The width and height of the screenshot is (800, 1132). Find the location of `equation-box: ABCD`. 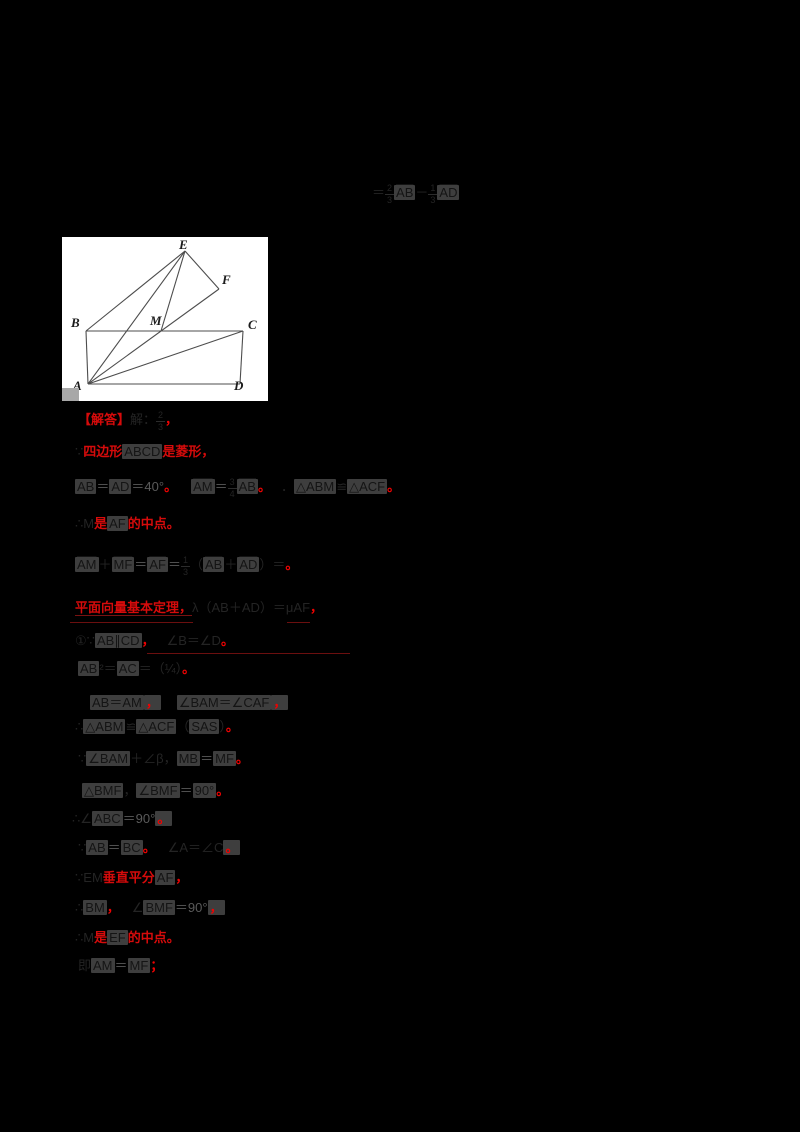

equation-box: ABCD is located at coordinates (142, 451).